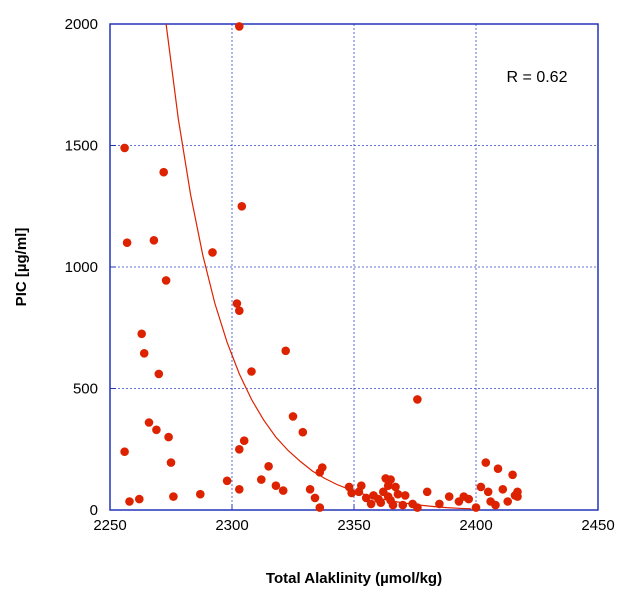  I want to click on x-tick-label: 2350, so click(353, 525).